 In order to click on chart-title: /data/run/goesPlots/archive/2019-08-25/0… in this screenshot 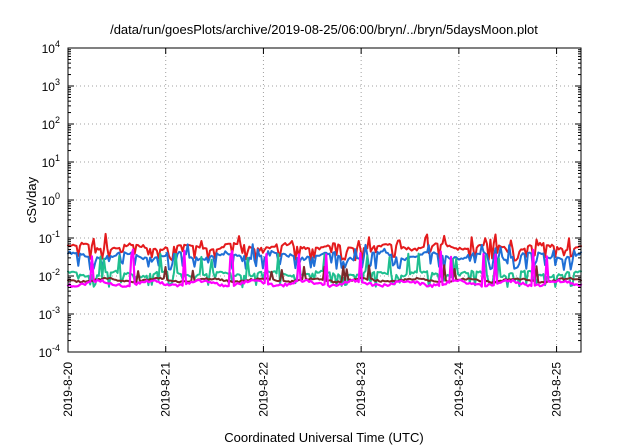, I will do `click(324, 29)`.